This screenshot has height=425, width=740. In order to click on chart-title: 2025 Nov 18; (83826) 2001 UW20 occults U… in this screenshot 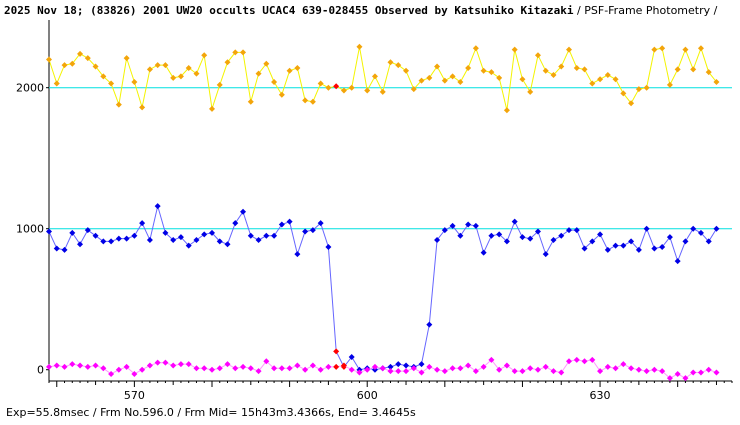, I will do `click(361, 10)`.